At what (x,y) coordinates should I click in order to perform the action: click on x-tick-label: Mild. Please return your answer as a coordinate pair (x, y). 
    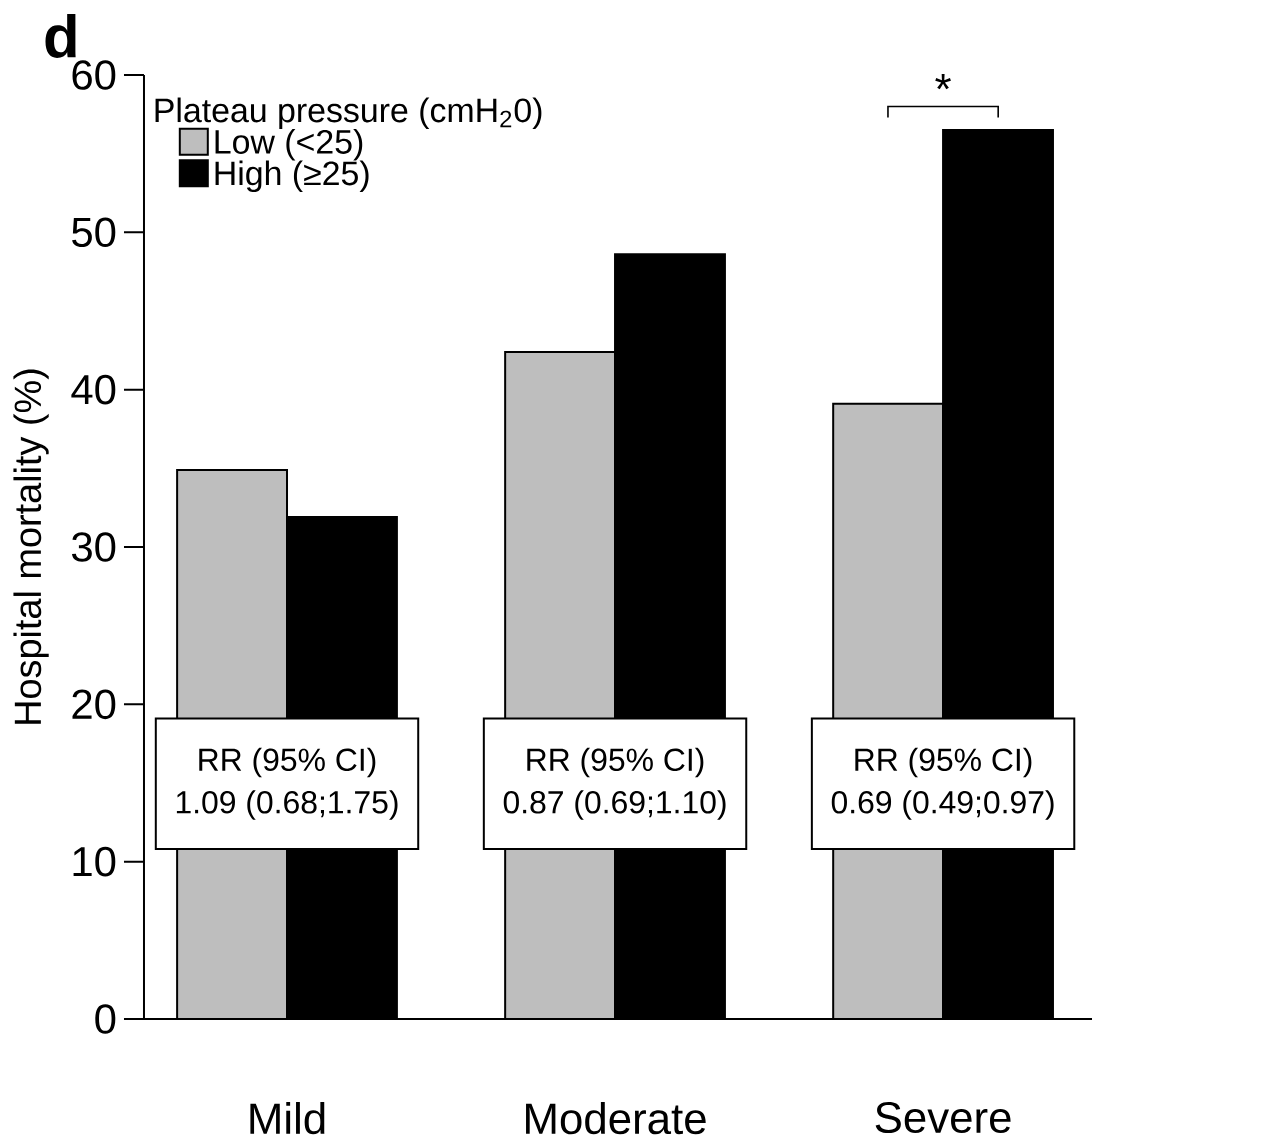
    Looking at the image, I should click on (287, 1118).